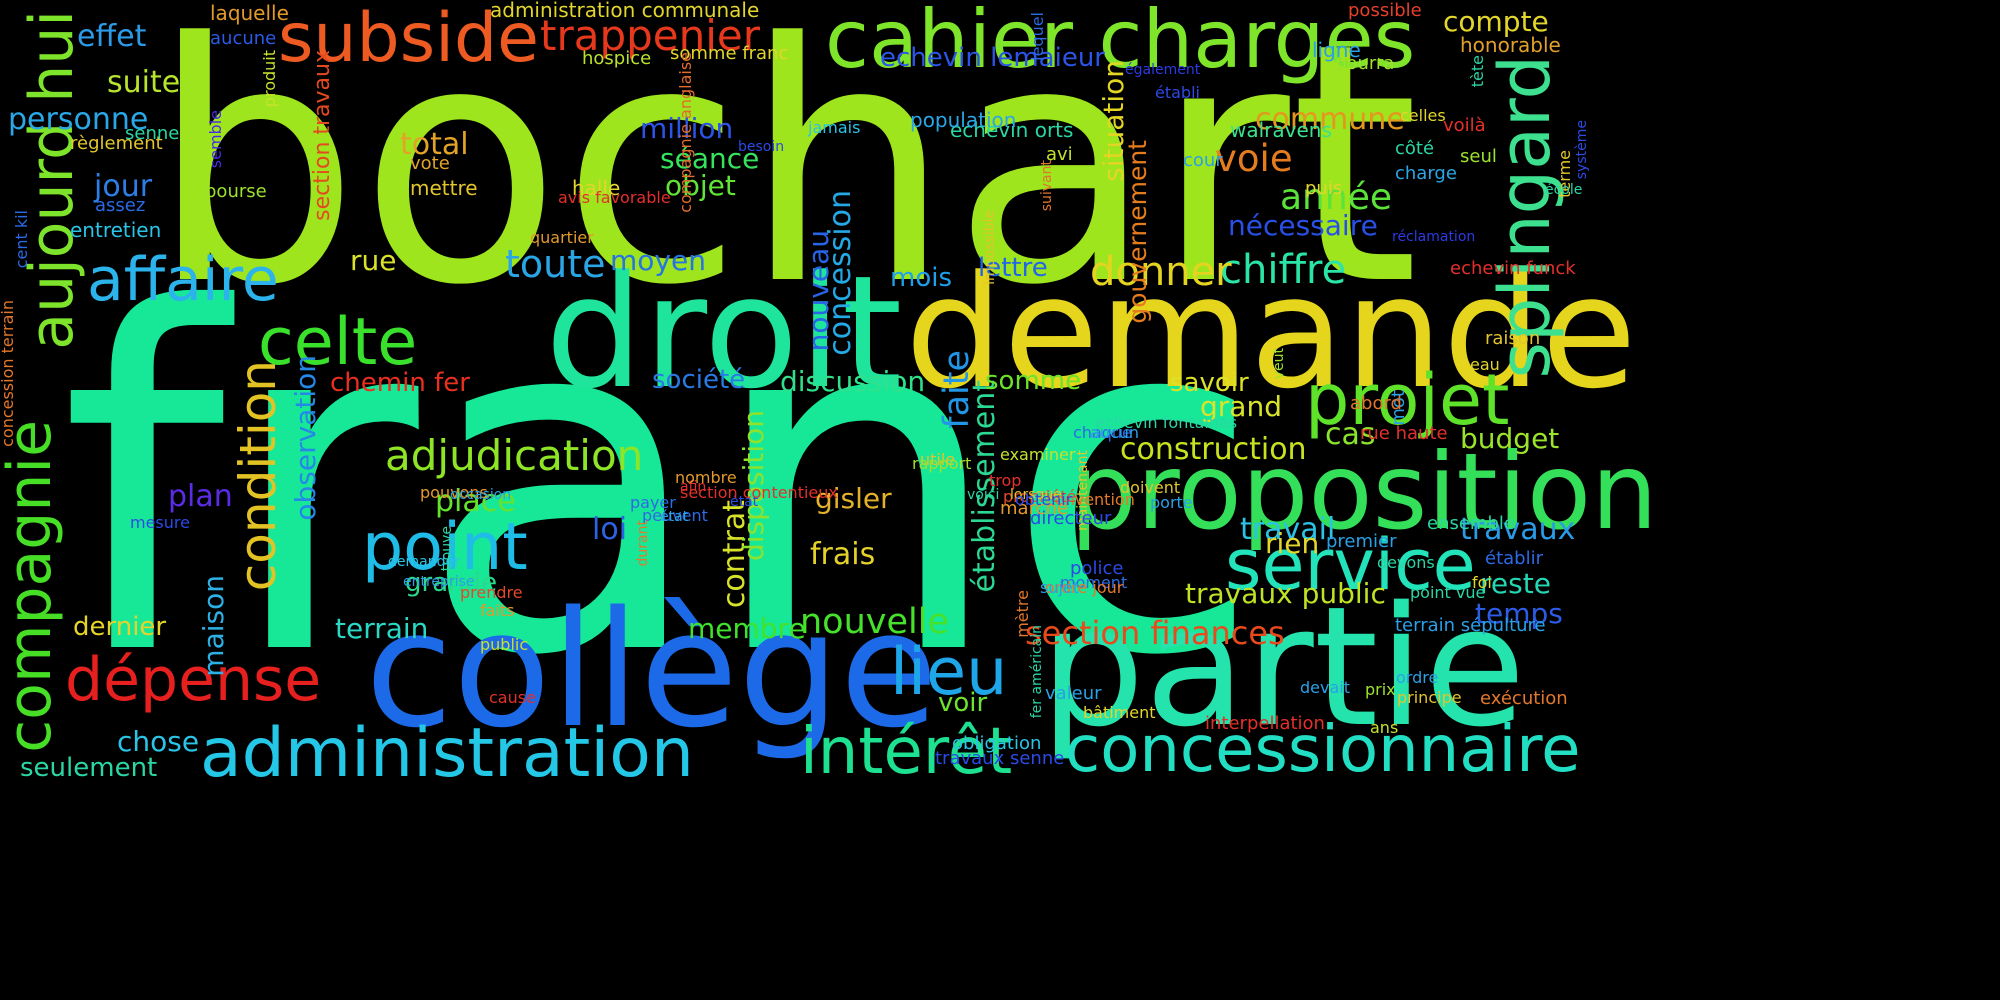 This screenshot has width=2000, height=1000. What do you see at coordinates (52, 180) in the screenshot?
I see `word: aujourd hui` at bounding box center [52, 180].